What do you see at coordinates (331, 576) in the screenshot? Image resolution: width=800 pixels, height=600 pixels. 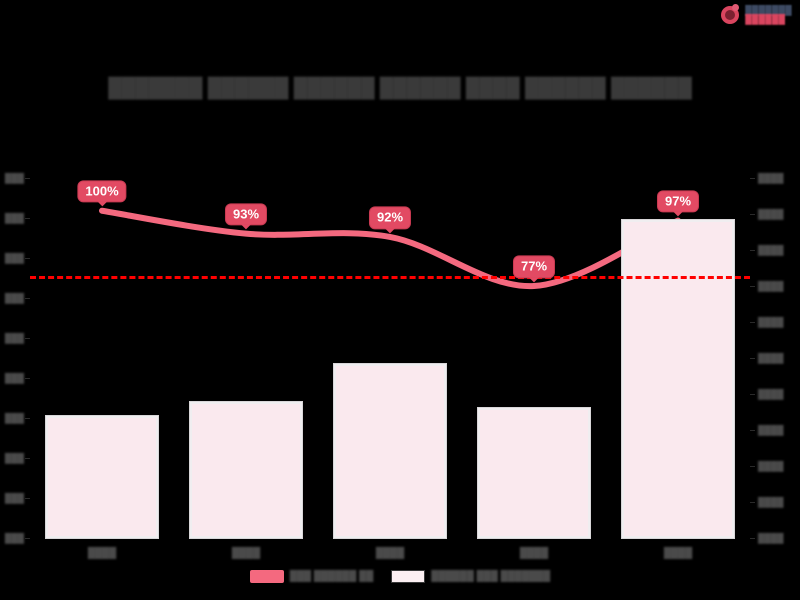 I see `legend-label-line: ███ ██████ ██` at bounding box center [331, 576].